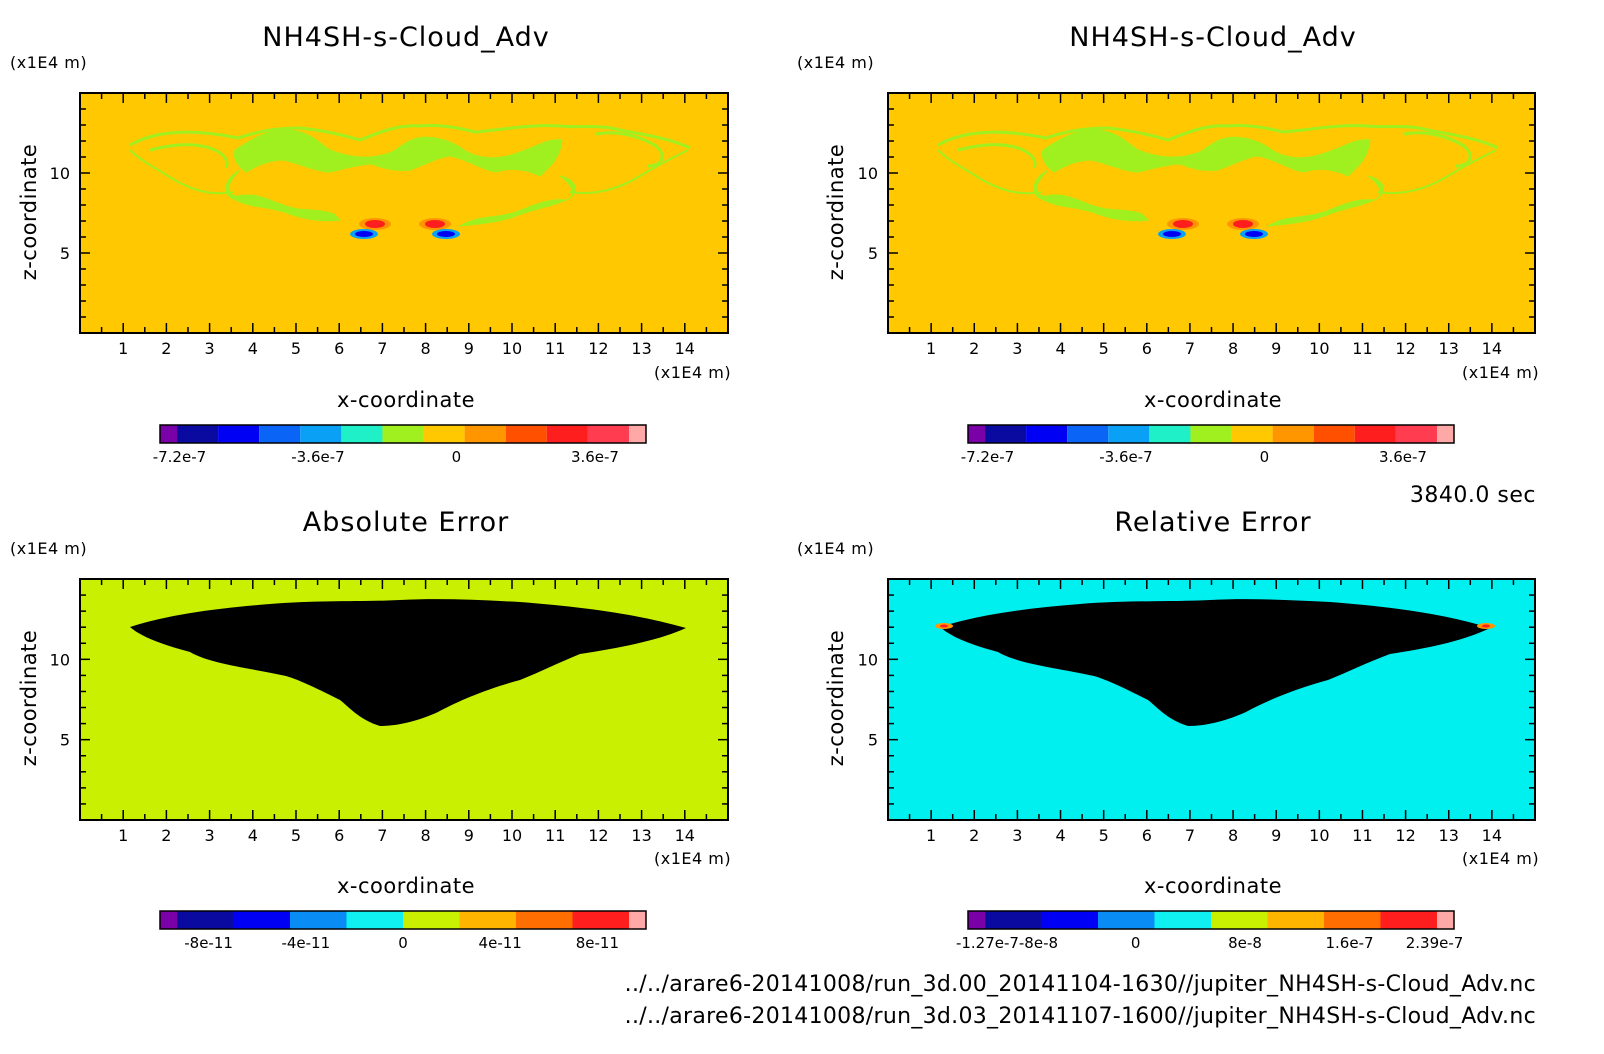 This screenshot has height=1054, width=1604. I want to click on x-tick-label: 14, so click(685, 835).